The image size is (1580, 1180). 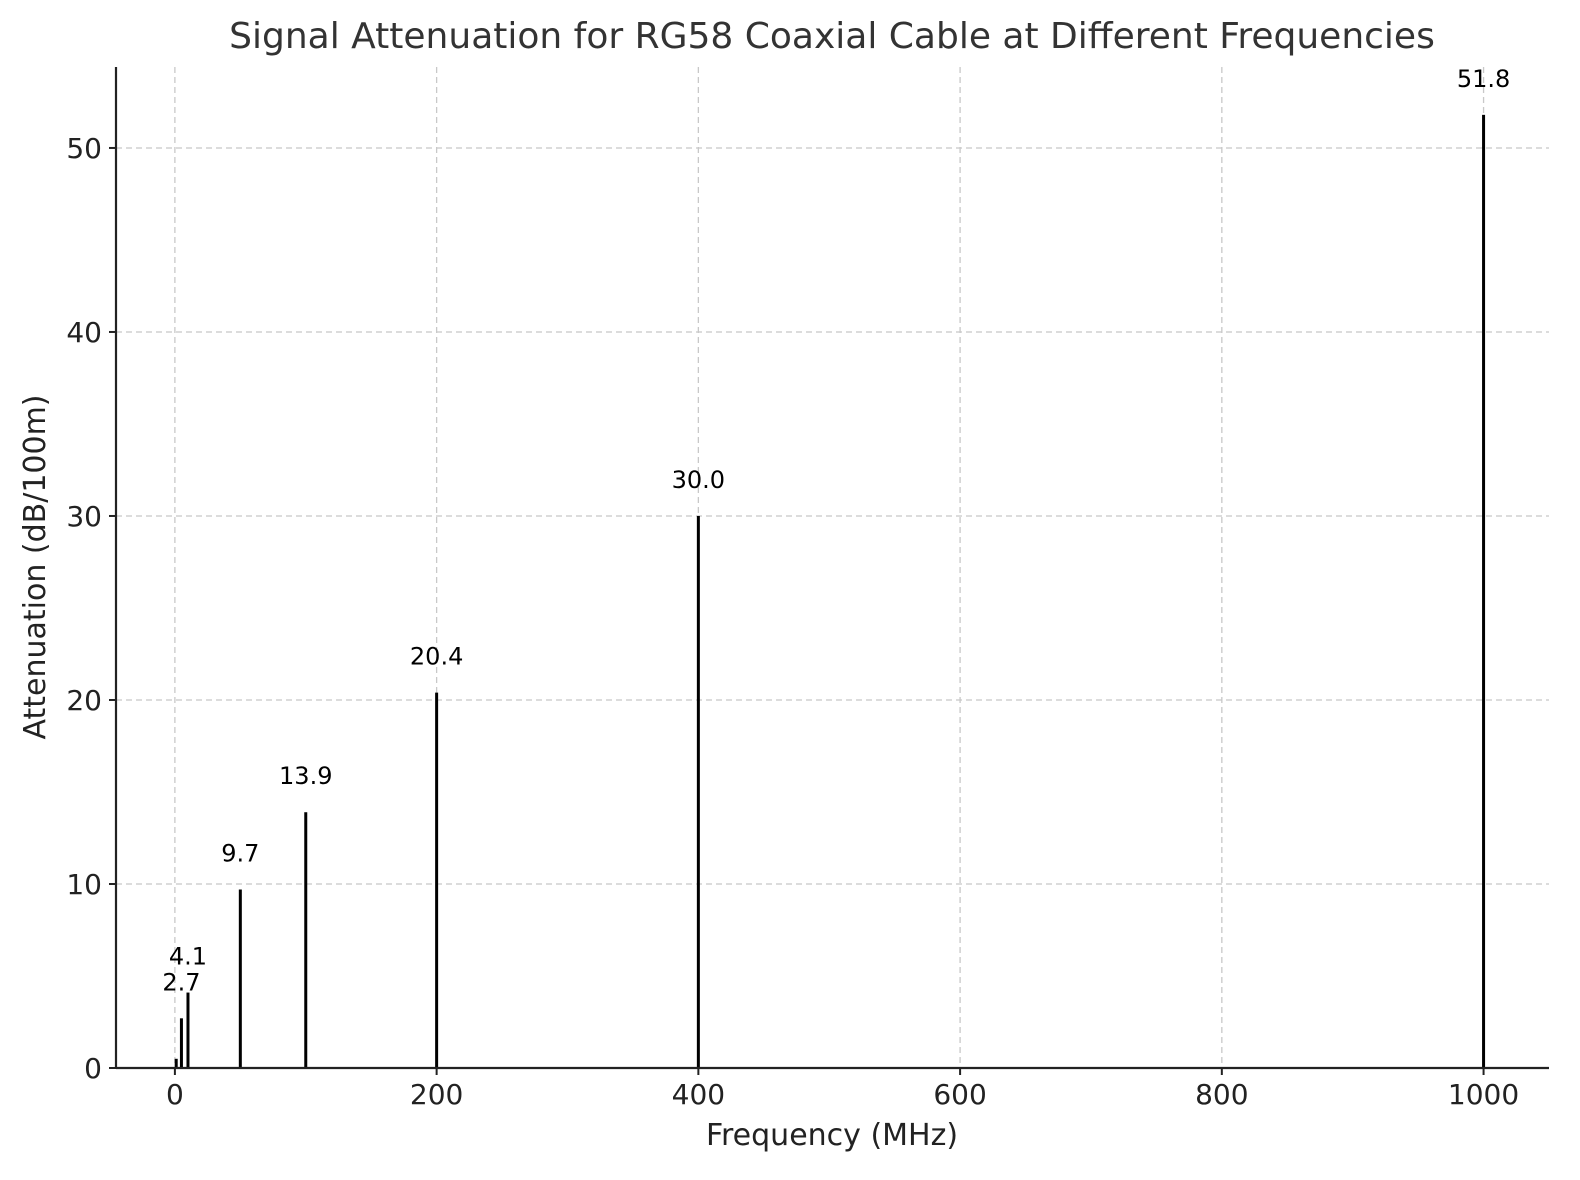 What do you see at coordinates (181, 982) in the screenshot?
I see `data-label: 2.7` at bounding box center [181, 982].